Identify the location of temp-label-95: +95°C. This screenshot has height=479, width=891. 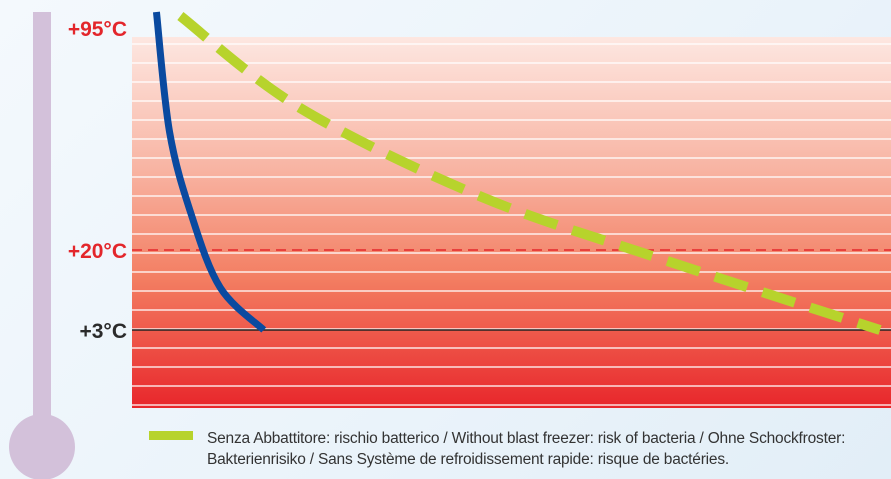
(97, 29).